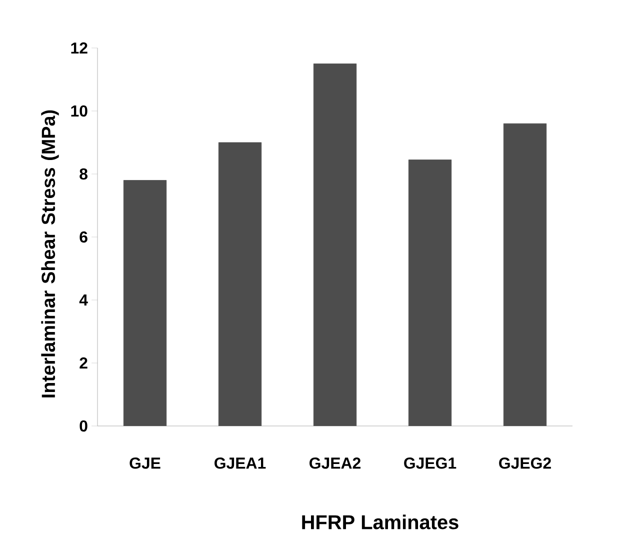 The height and width of the screenshot is (544, 634). Describe the element at coordinates (380, 522) in the screenshot. I see `x-axis-title: HFRP Laminates` at that location.